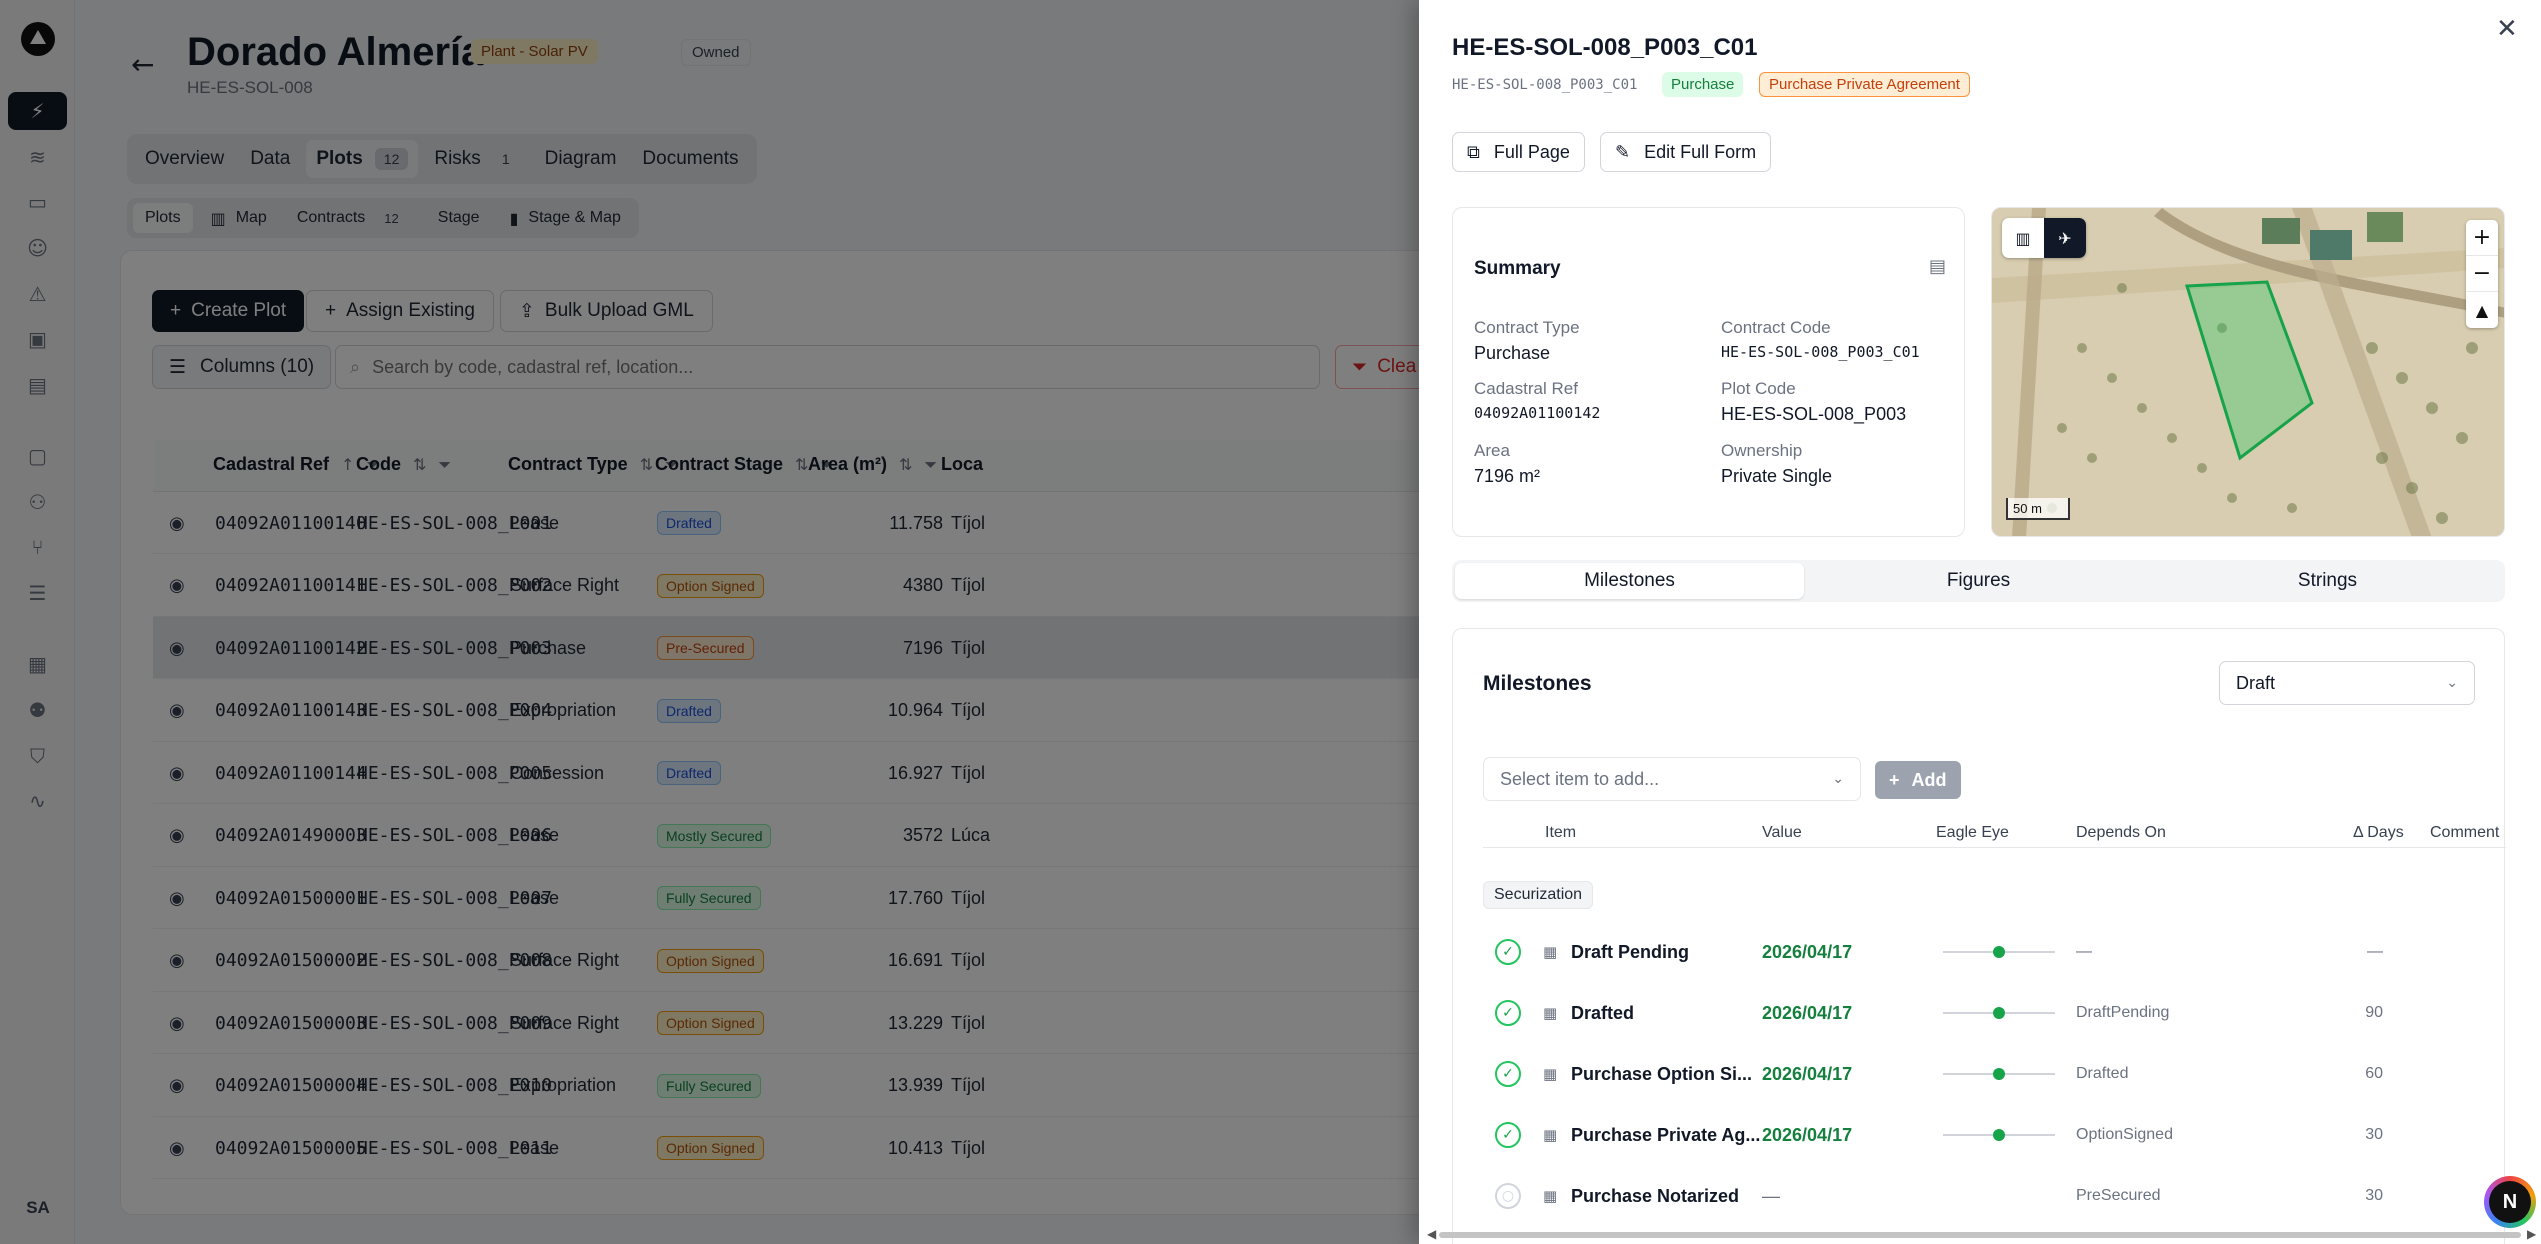  I want to click on scroll-right-icon: ▶, so click(2532, 1234).